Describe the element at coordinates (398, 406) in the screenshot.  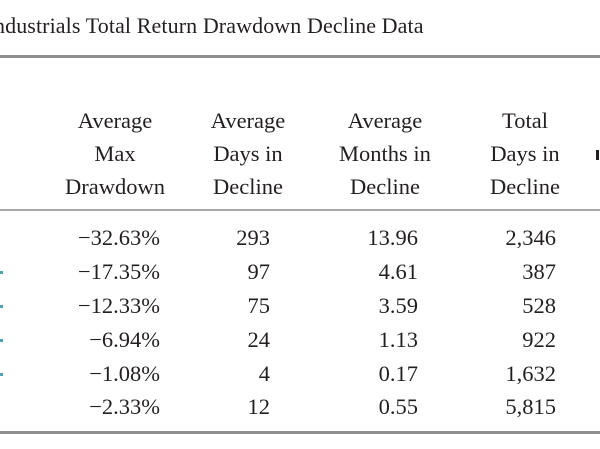
I see `table-cell: 0.55` at that location.